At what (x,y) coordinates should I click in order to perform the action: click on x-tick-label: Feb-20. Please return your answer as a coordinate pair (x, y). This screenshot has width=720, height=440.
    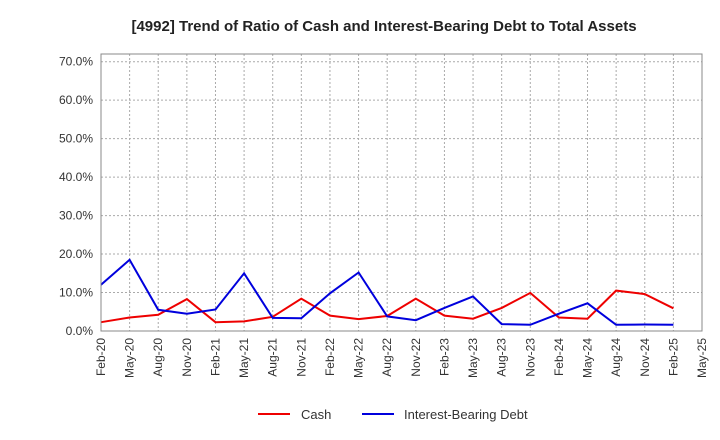
    Looking at the image, I should click on (101, 357).